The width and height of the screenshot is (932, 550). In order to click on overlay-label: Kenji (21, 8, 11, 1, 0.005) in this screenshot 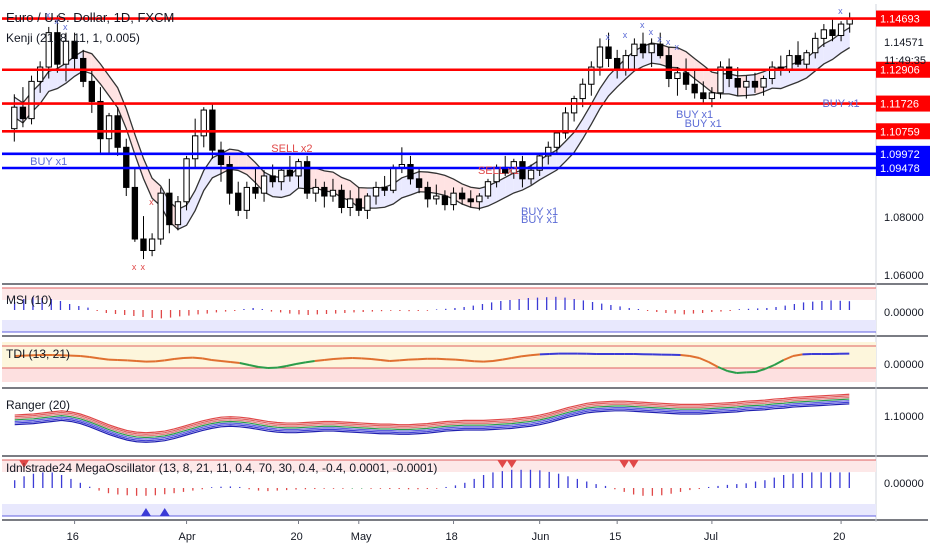, I will do `click(73, 38)`.